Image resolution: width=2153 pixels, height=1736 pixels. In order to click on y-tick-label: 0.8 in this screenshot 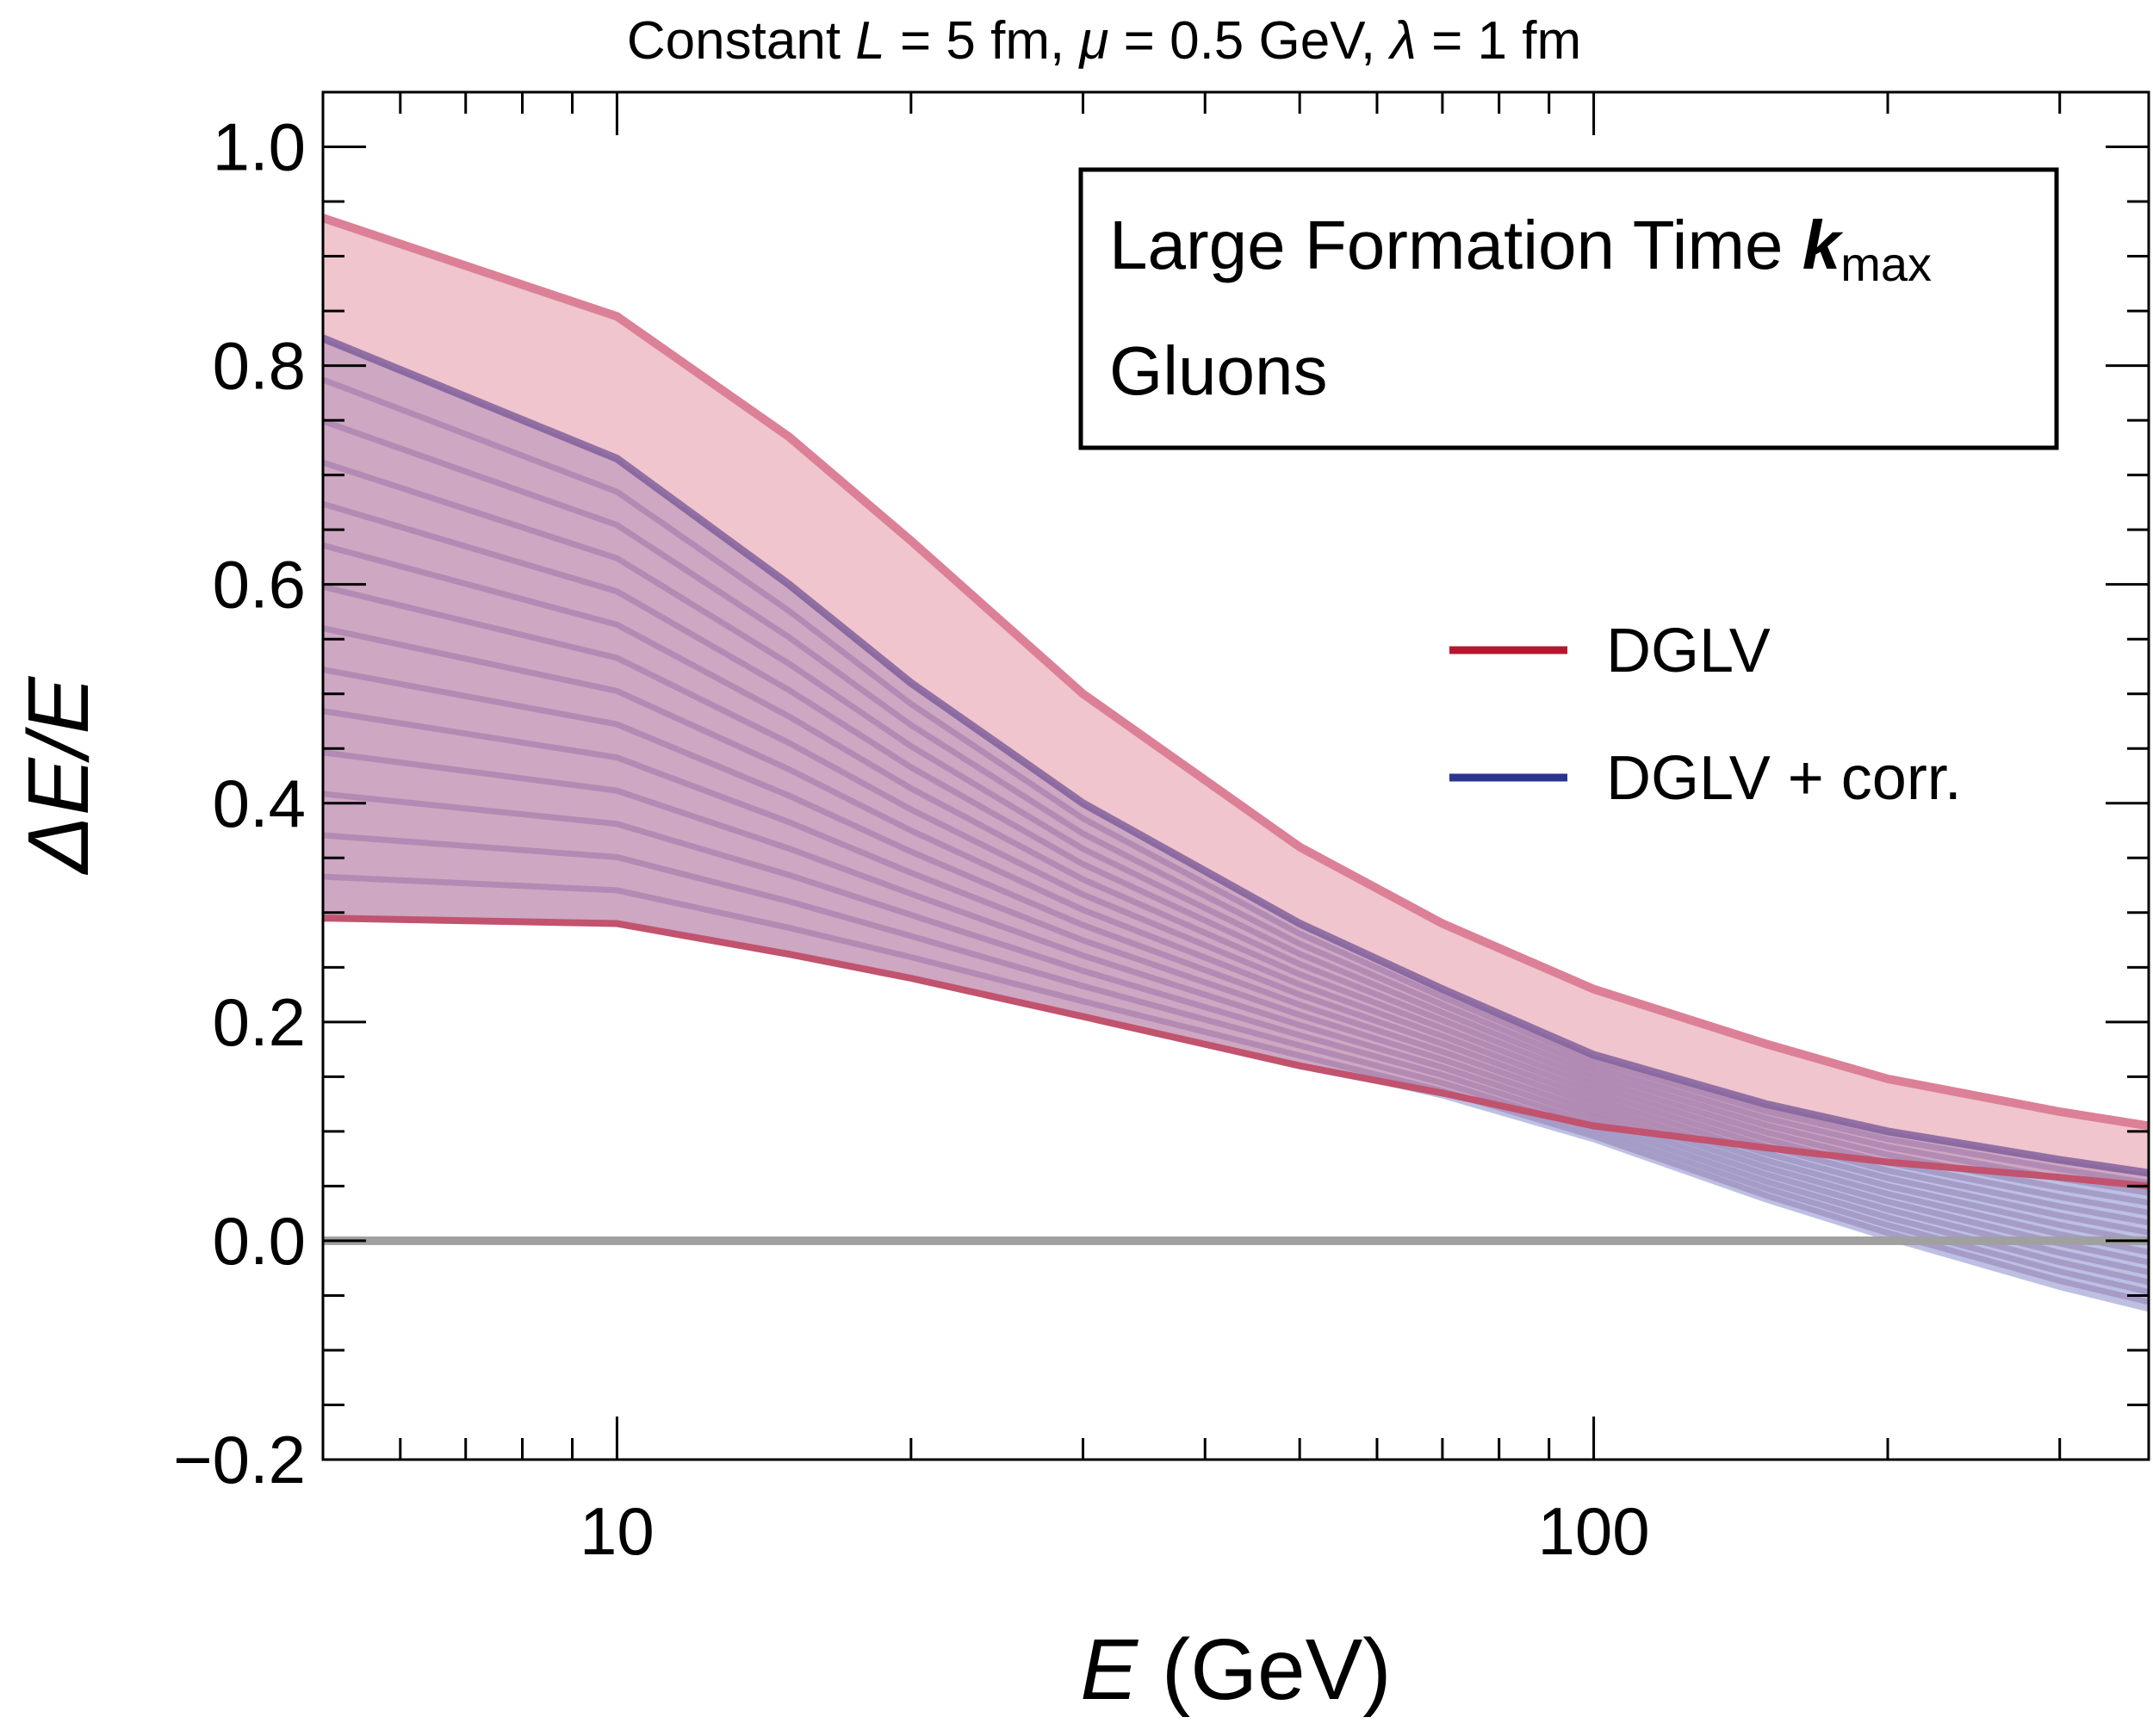, I will do `click(259, 366)`.